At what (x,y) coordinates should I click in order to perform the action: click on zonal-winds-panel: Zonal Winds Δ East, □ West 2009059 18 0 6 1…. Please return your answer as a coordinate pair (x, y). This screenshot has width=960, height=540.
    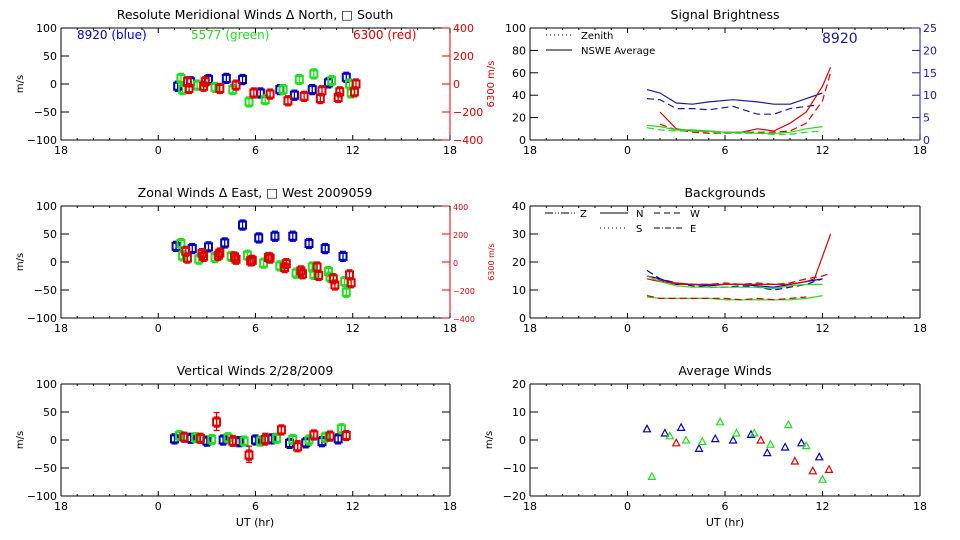
    Looking at the image, I should click on (255, 260).